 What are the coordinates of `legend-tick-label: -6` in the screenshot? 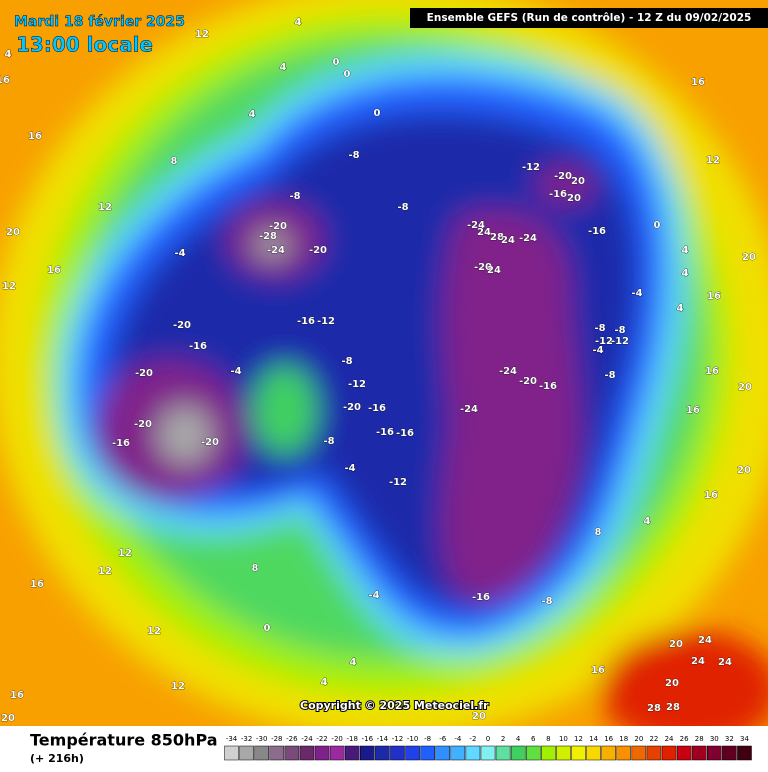 It's located at (443, 739).